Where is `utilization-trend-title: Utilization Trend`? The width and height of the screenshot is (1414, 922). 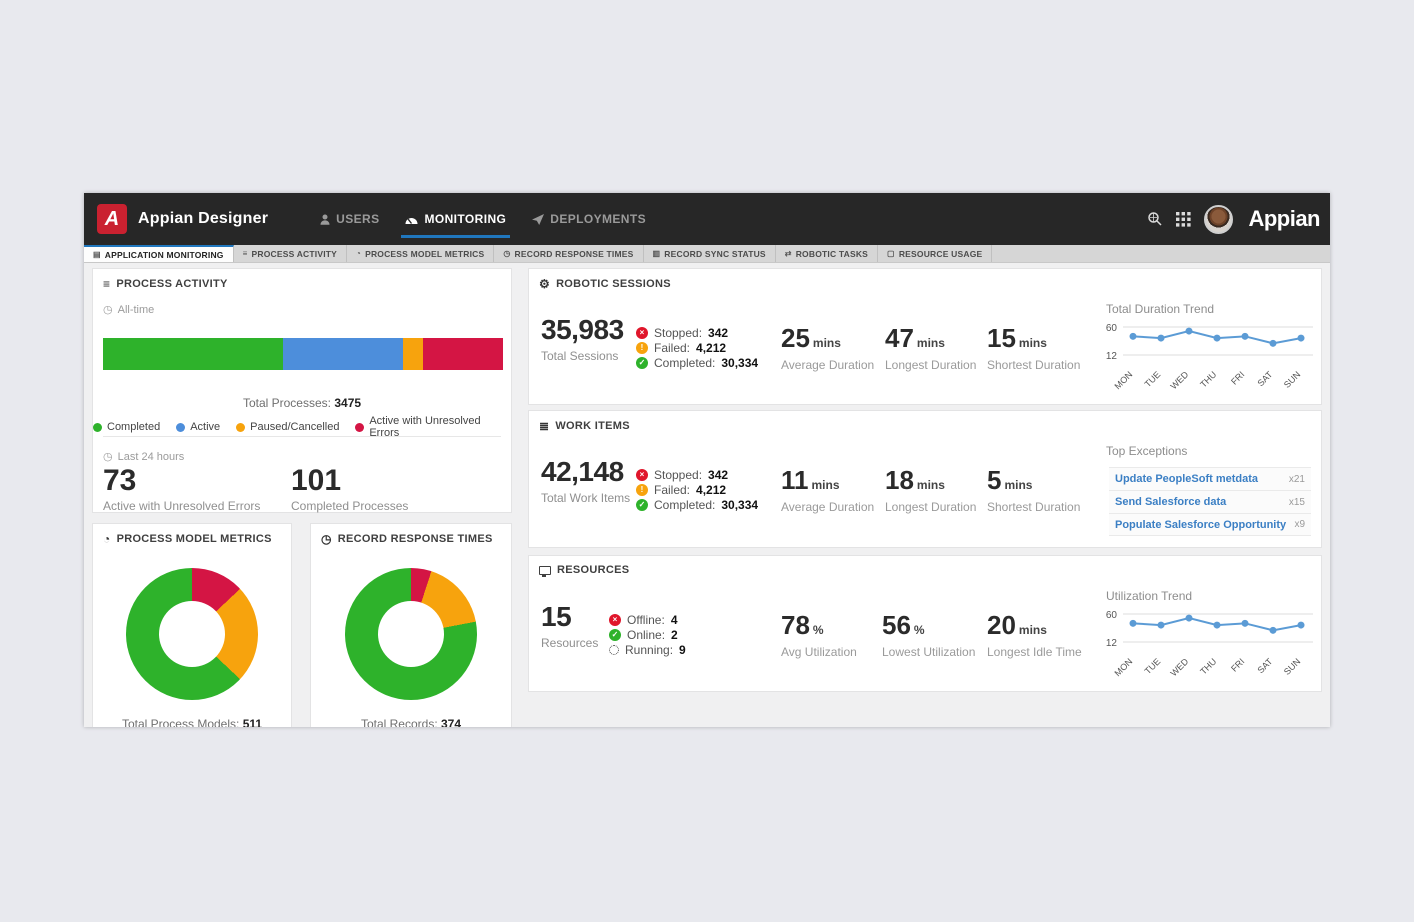 utilization-trend-title: Utilization Trend is located at coordinates (1149, 596).